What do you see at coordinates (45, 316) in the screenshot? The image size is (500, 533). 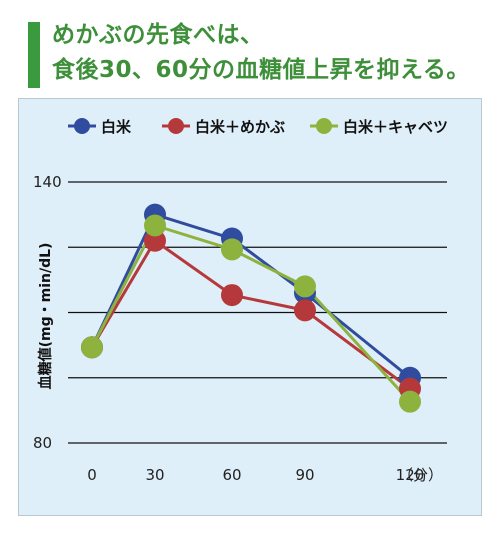 I see `y-axis-label: 血糖値(mg・min/dL)` at bounding box center [45, 316].